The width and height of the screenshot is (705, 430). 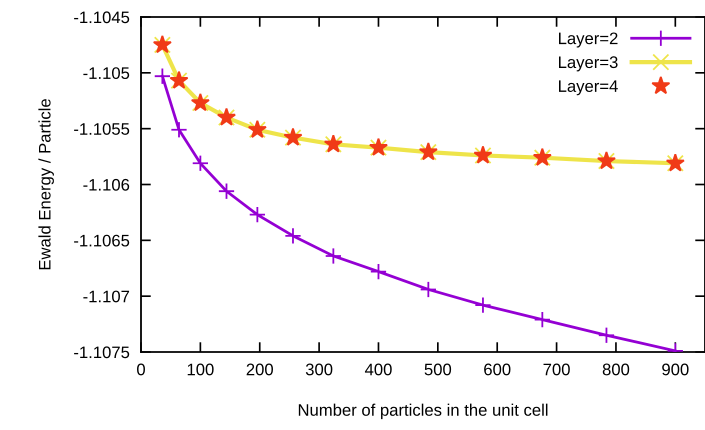 What do you see at coordinates (106, 73) in the screenshot?
I see `y-tick-label: -1.105` at bounding box center [106, 73].